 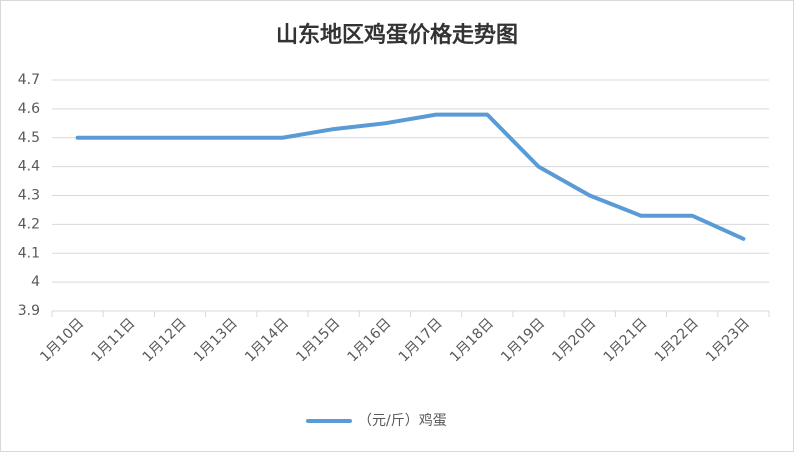 What do you see at coordinates (29, 80) in the screenshot?
I see `y-tick-label: 4.7` at bounding box center [29, 80].